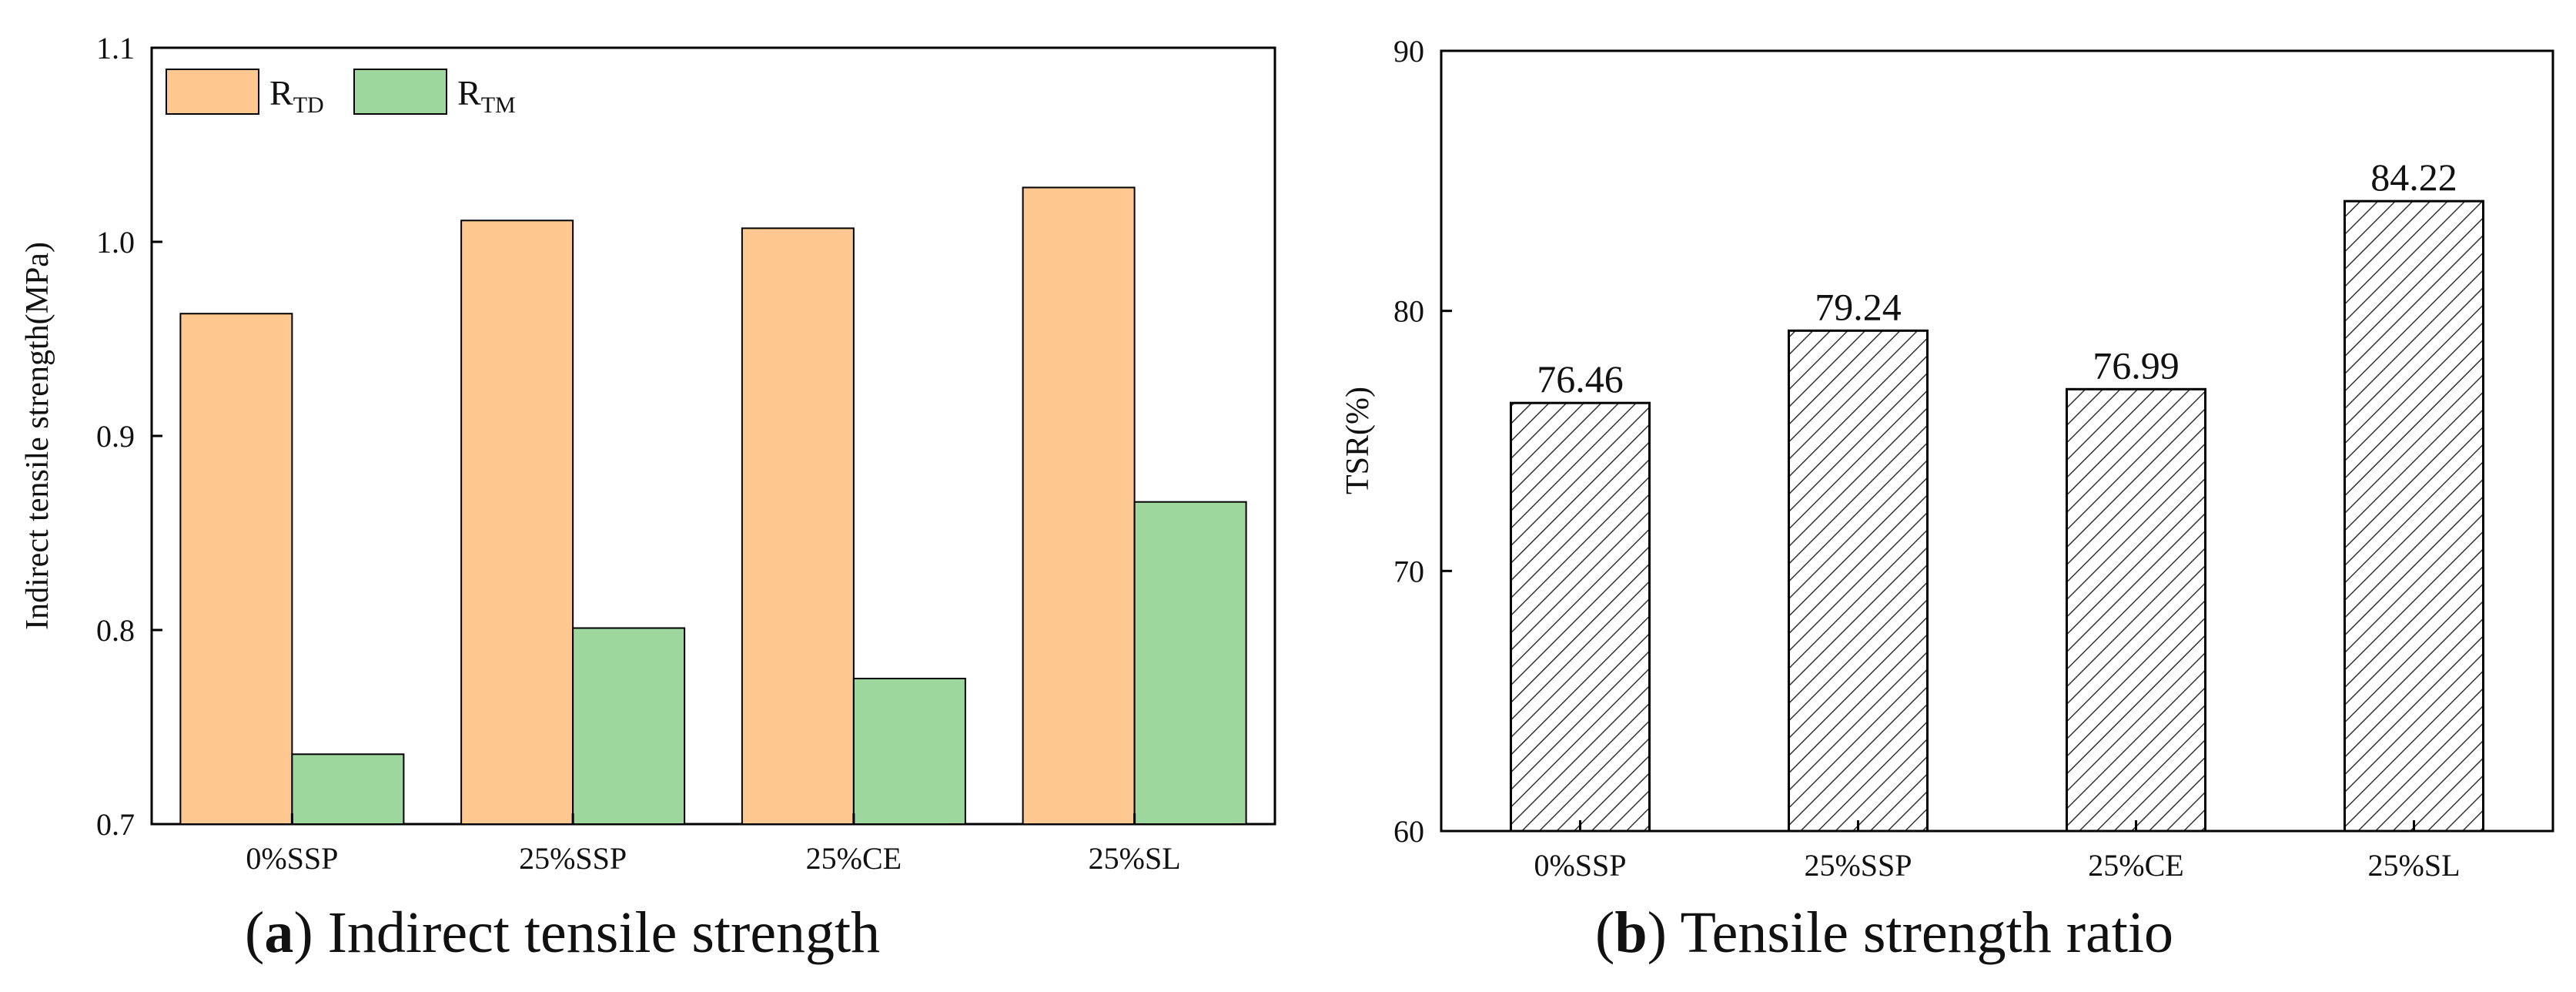 Image resolution: width=2576 pixels, height=992 pixels. What do you see at coordinates (573, 858) in the screenshot?
I see `chart-a-x-tick-label: 25%SSP` at bounding box center [573, 858].